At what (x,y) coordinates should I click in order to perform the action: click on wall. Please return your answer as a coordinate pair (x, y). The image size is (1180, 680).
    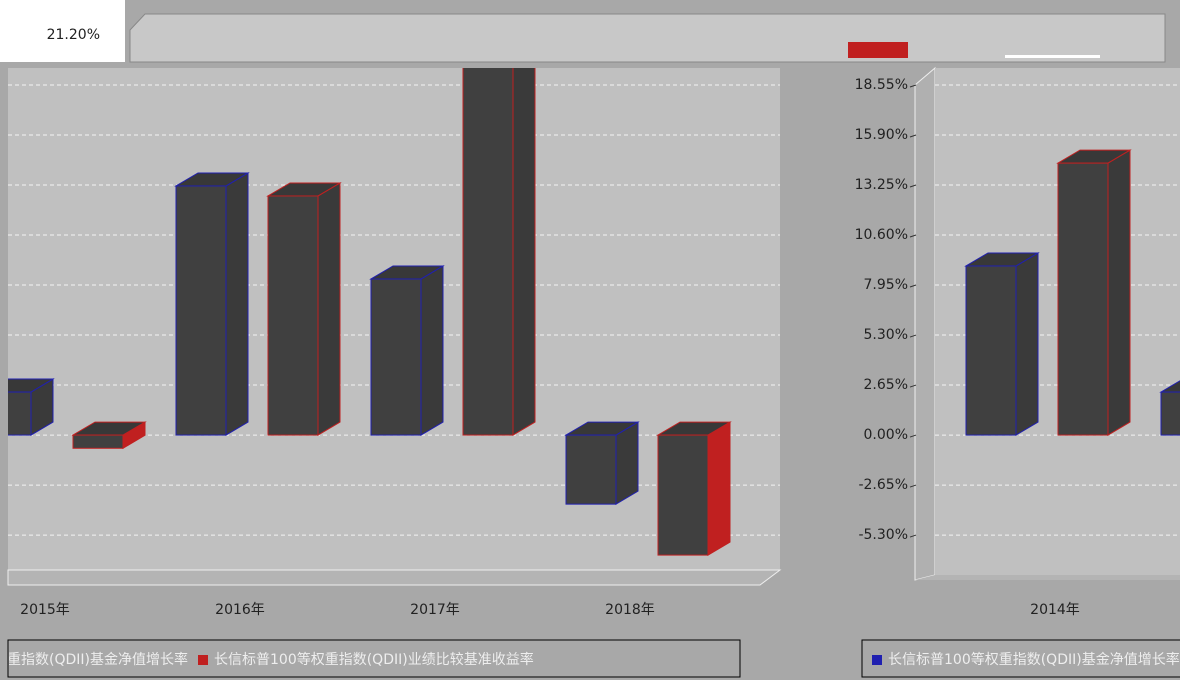
    Looking at the image, I should click on (925, 323).